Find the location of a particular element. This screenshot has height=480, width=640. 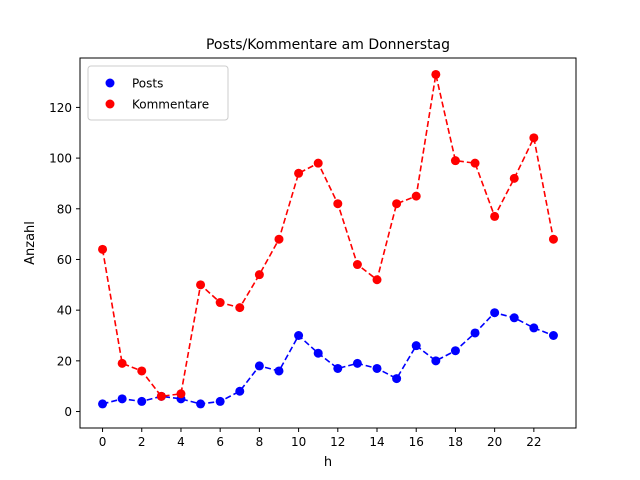

x-axis: 0 2 4 6 8 10 12 14 16 18 20 22 is located at coordinates (320, 438).